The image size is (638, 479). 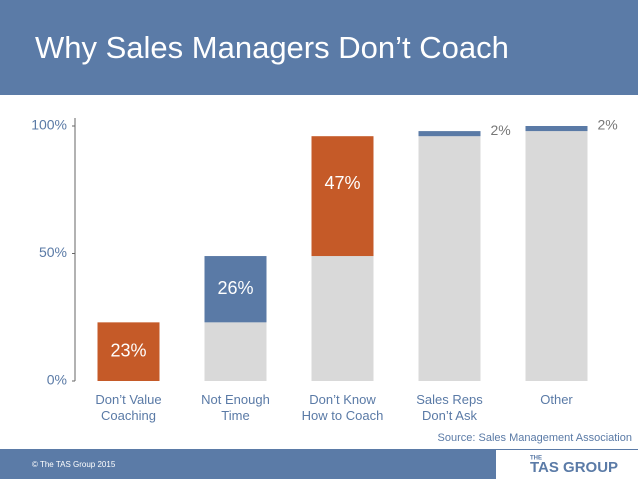 What do you see at coordinates (574, 467) in the screenshot?
I see `logo-main: TAS GROUP` at bounding box center [574, 467].